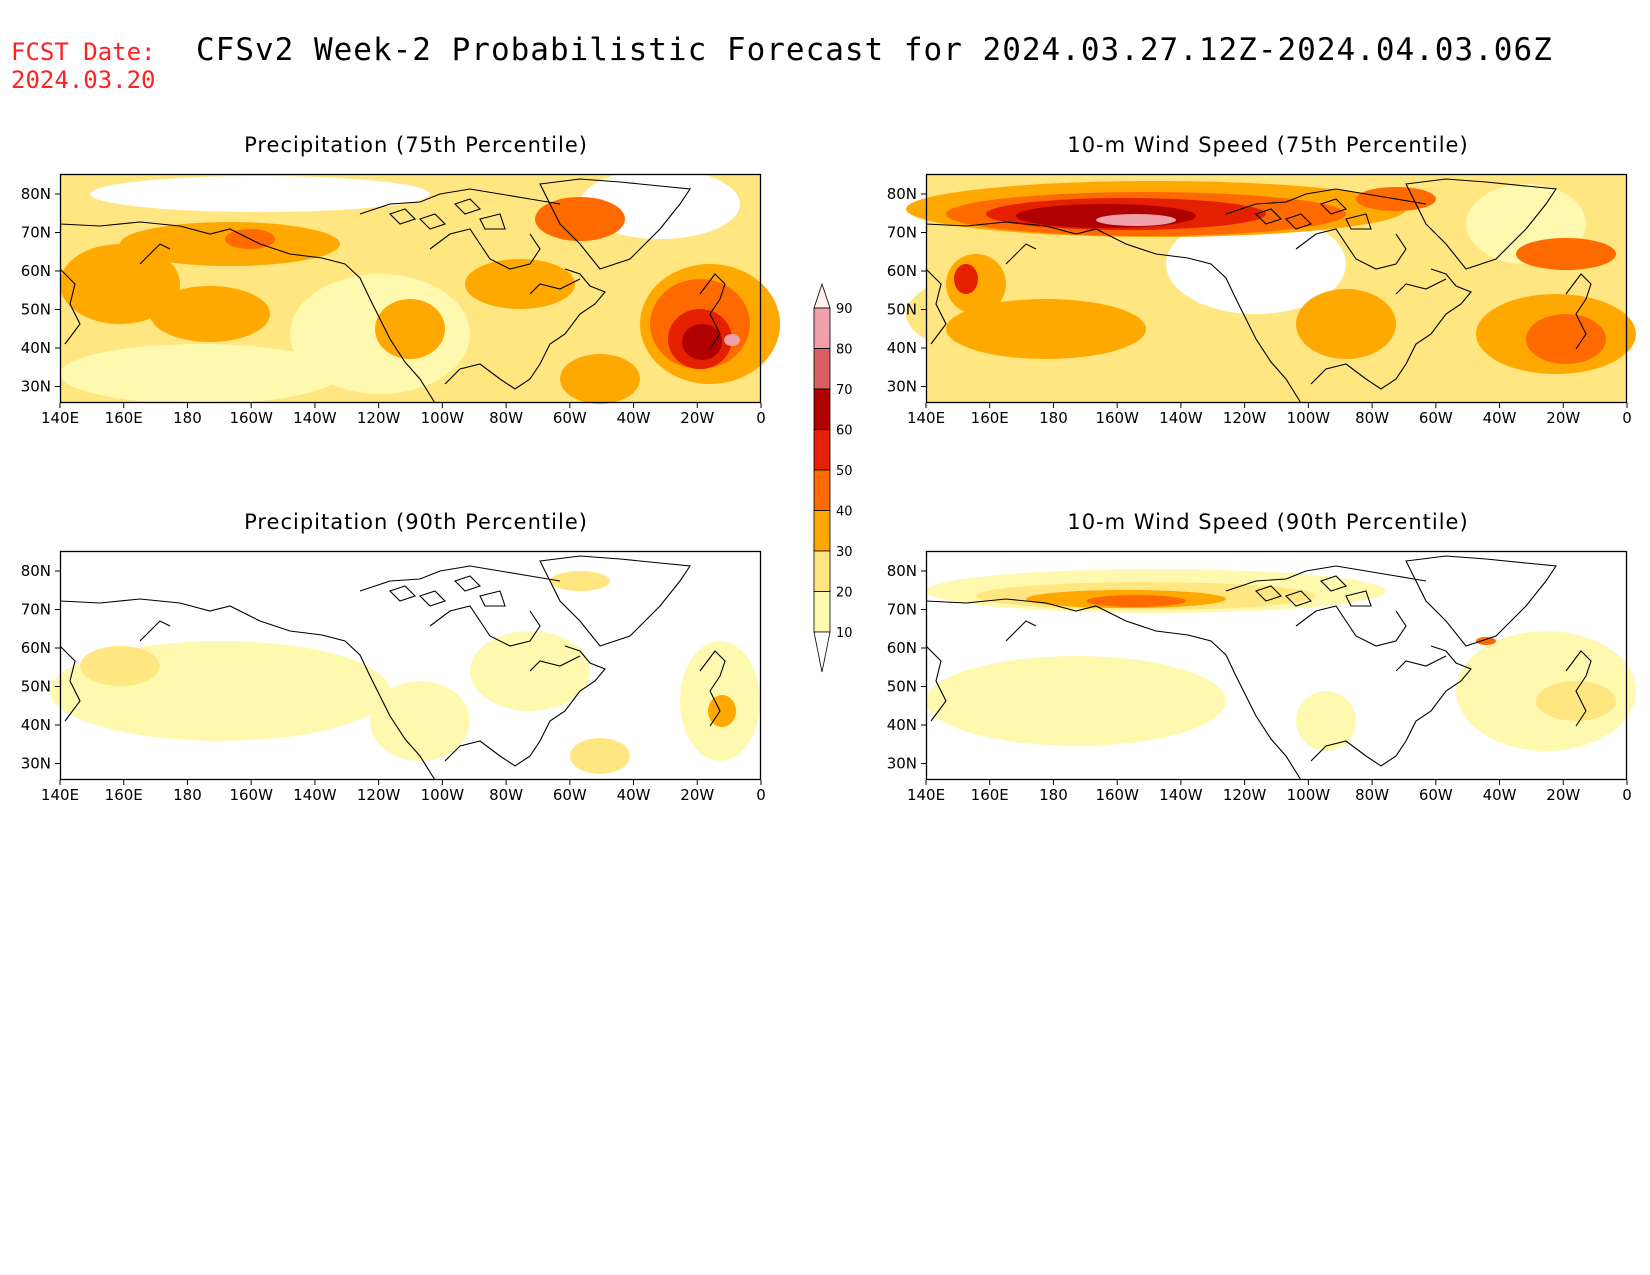 The image size is (1650, 1275). I want to click on colorbar-label: 10, so click(844, 633).